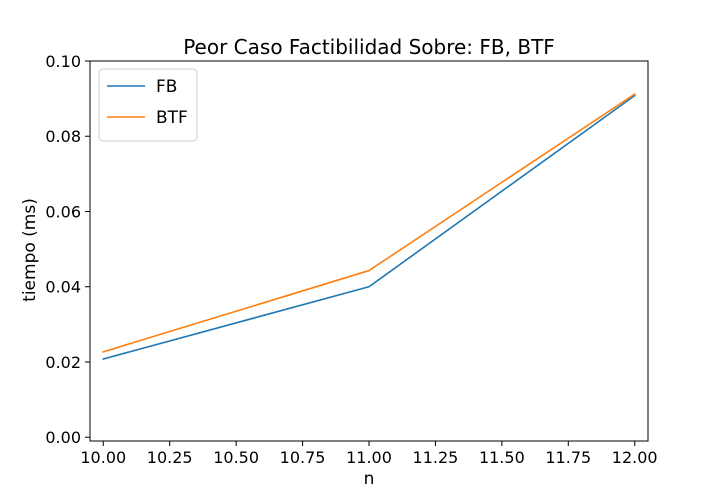 This screenshot has width=720, height=504. I want to click on x-tick-label: 12.00, so click(635, 457).